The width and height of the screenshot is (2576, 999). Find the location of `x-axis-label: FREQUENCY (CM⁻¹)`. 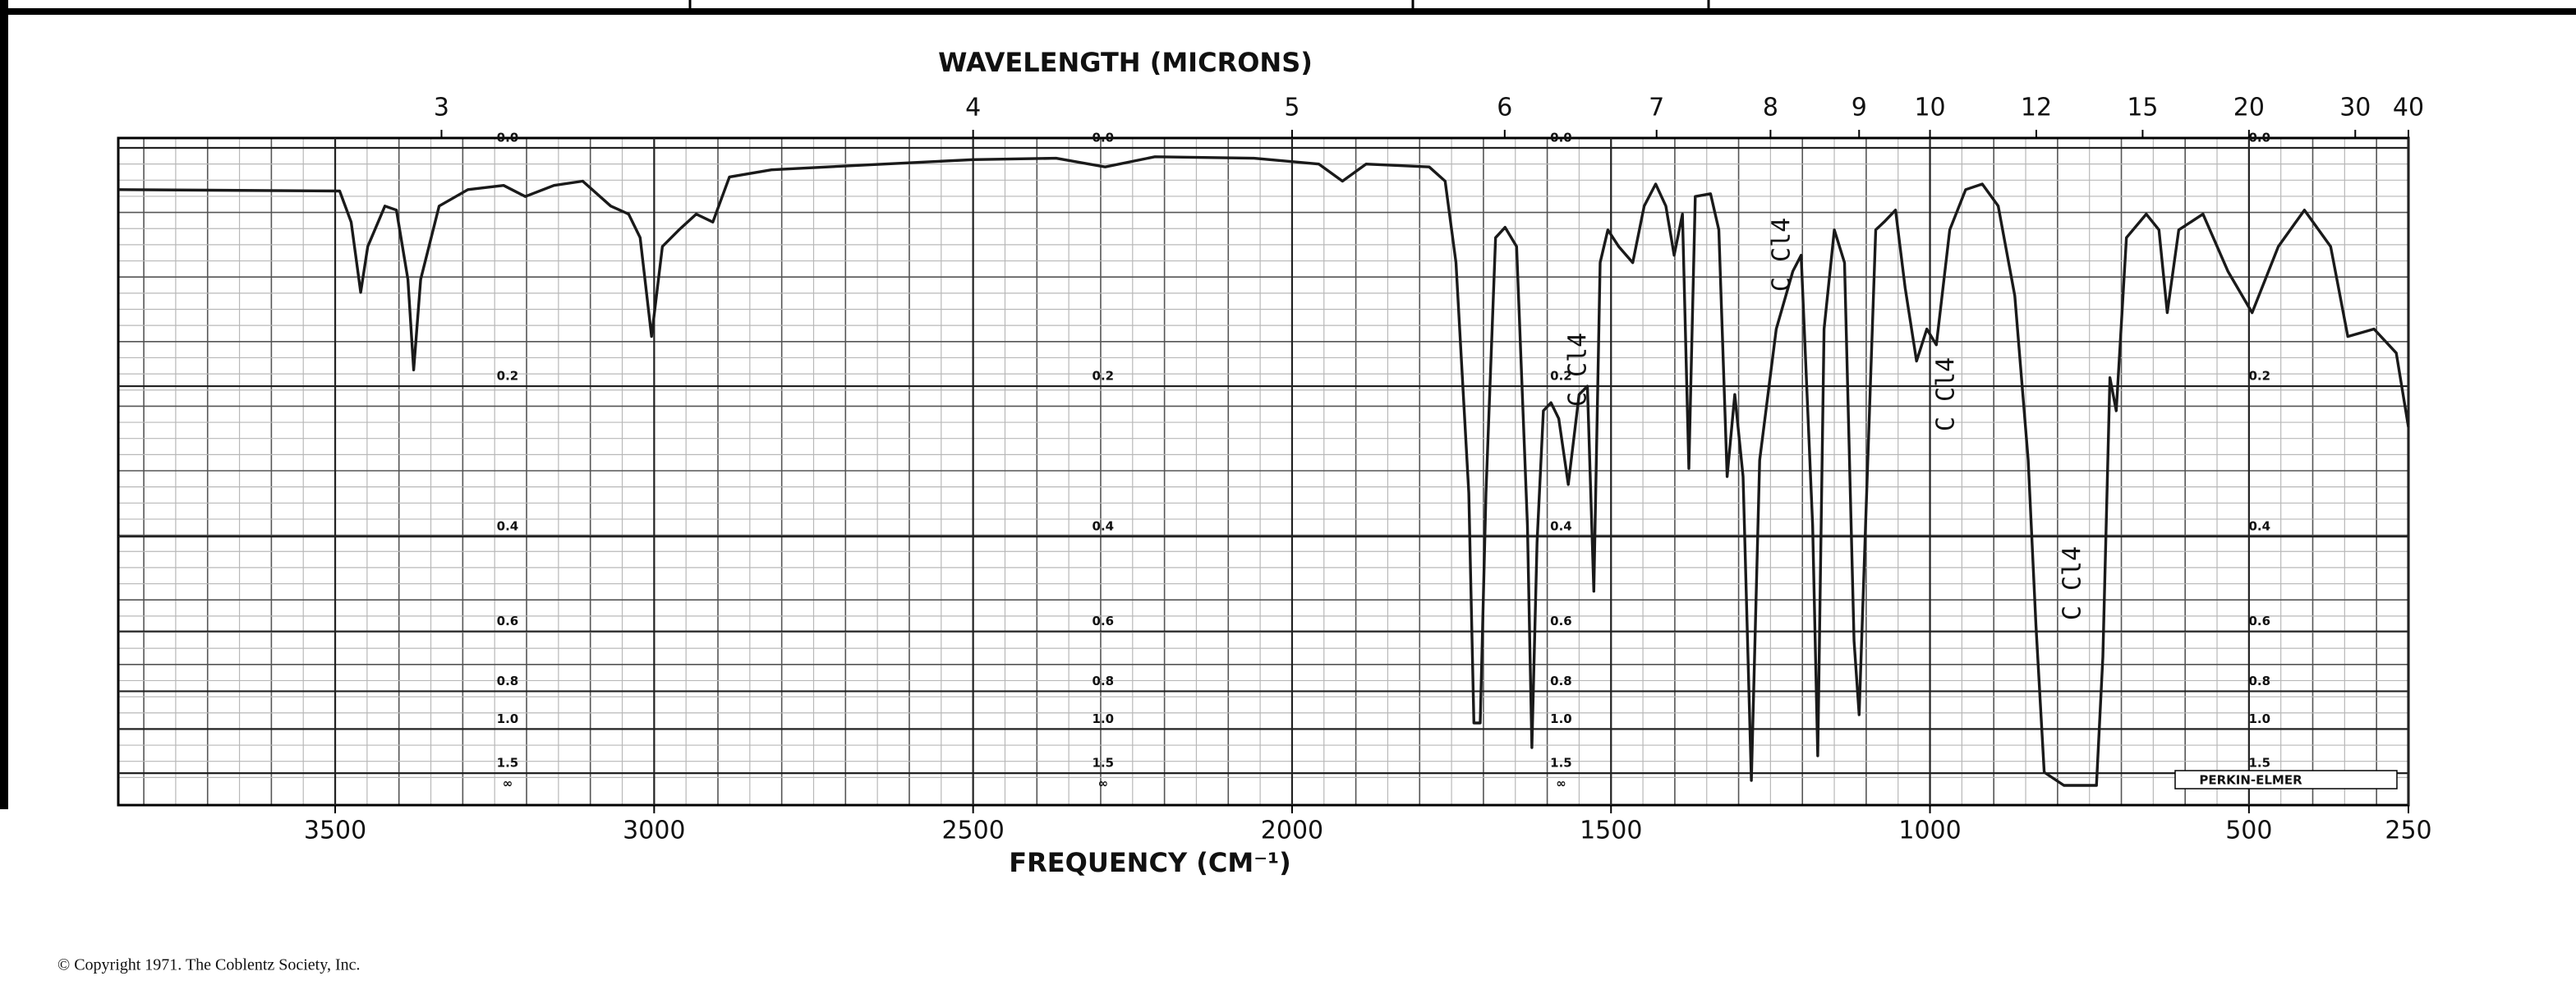

x-axis-label: FREQUENCY (CM⁻¹) is located at coordinates (1149, 863).